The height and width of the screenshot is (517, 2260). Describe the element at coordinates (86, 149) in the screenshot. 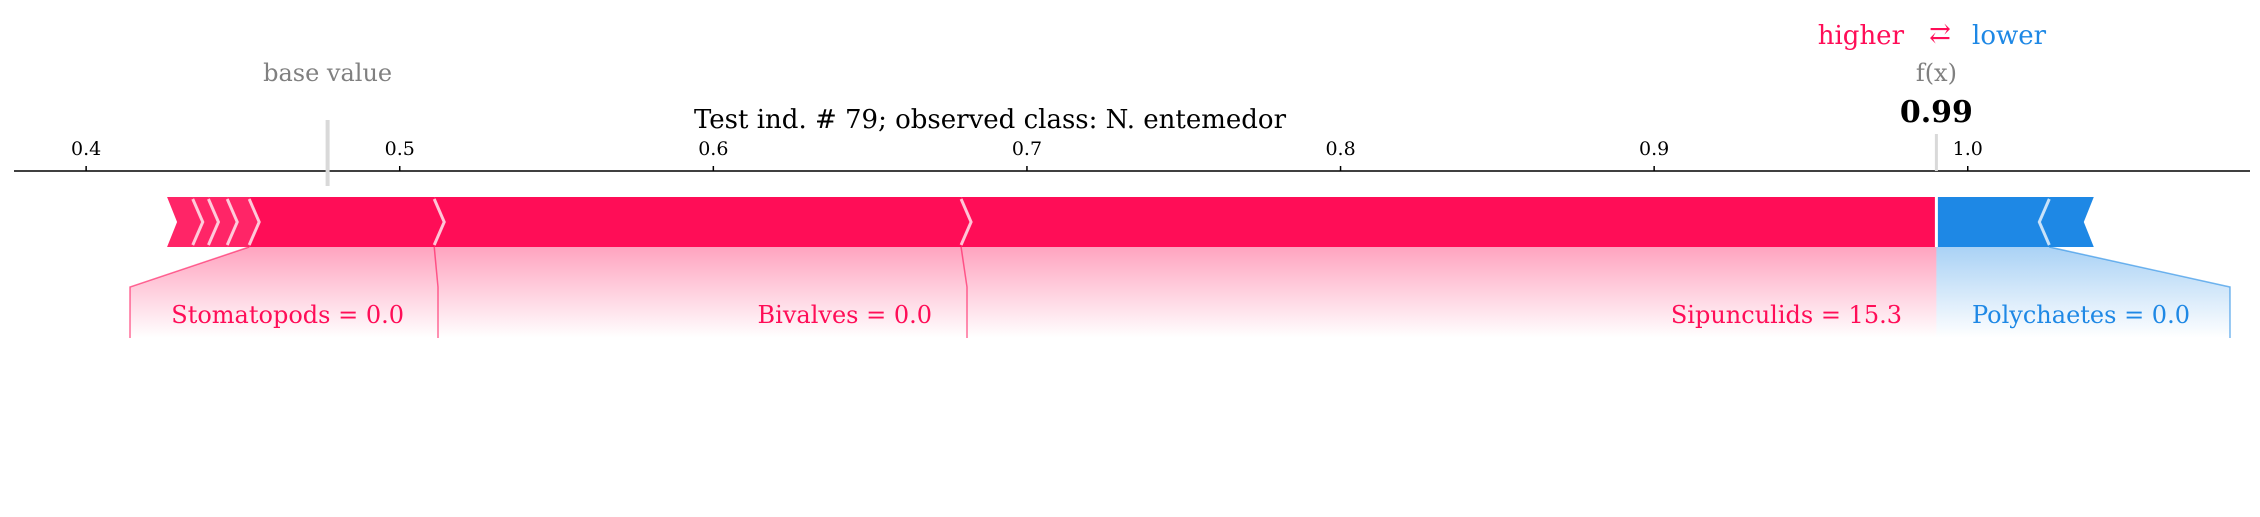

I see `x-tick-label: 0.4` at that location.